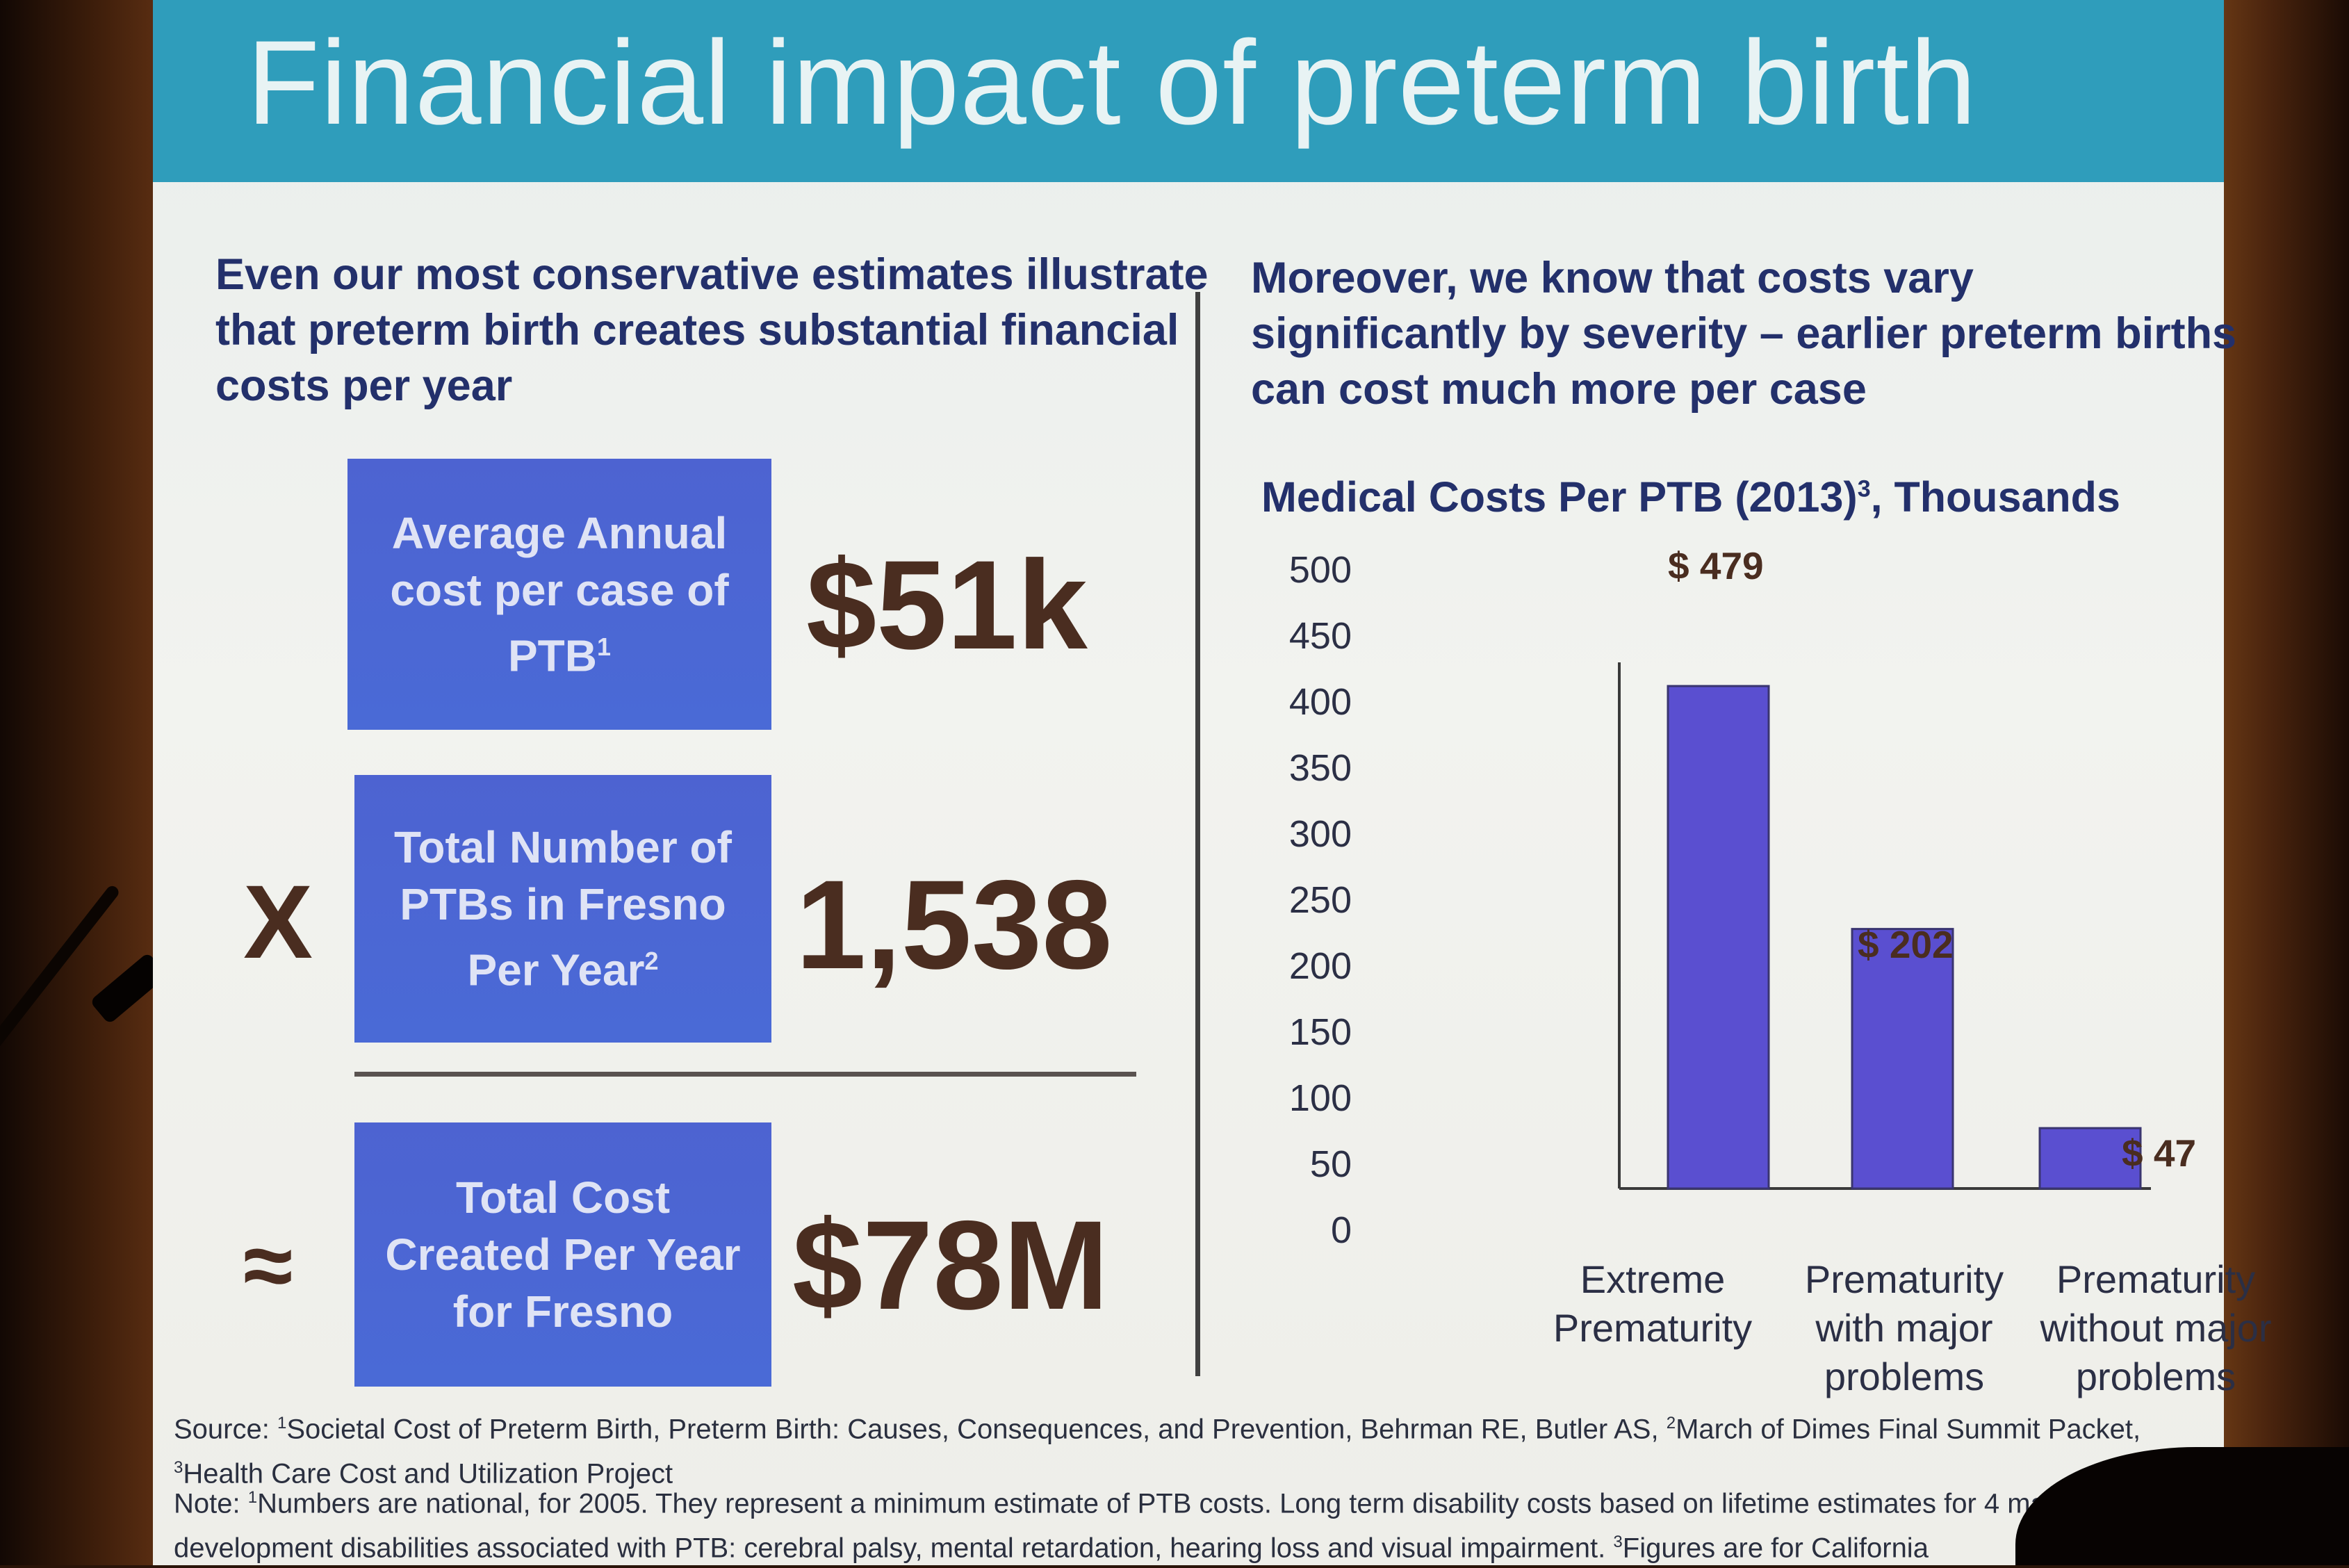 This screenshot has height=1568, width=2349. Describe the element at coordinates (559, 589) in the screenshot. I see `box1-line2: cost per case of` at that location.